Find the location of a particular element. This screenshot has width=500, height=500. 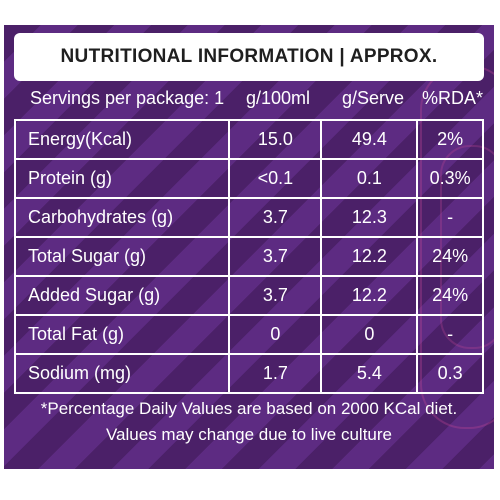

footnote-line-2: Values may change due to live culture is located at coordinates (249, 434).